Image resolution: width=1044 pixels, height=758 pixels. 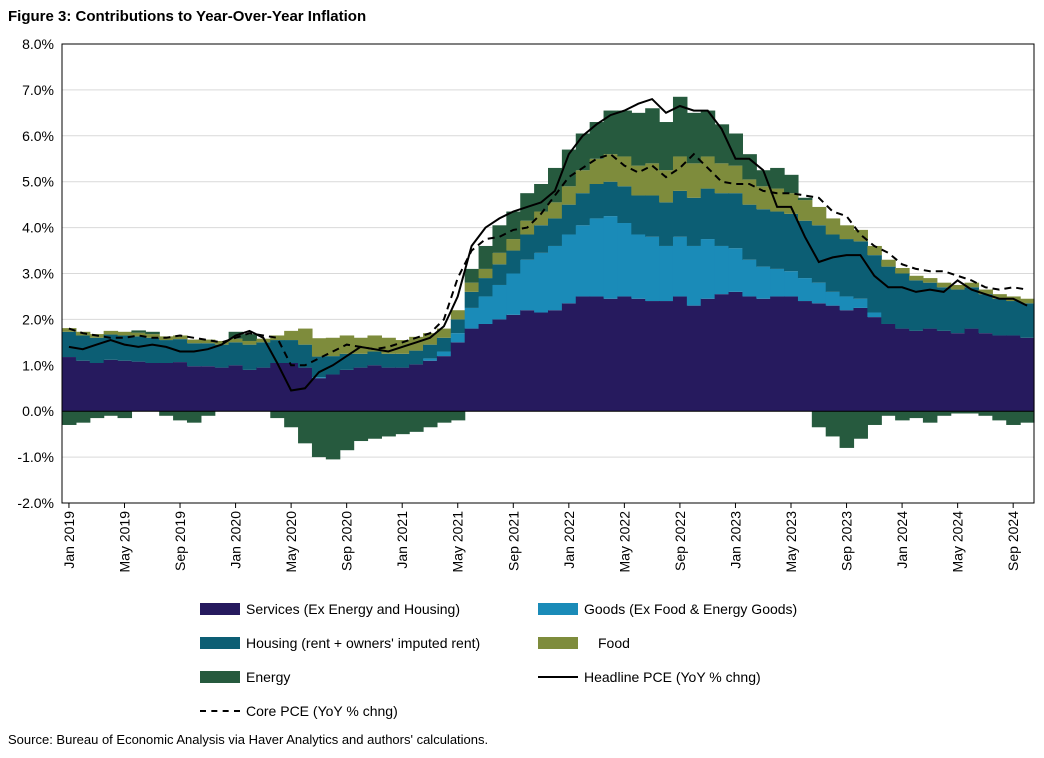 What do you see at coordinates (458, 542) in the screenshot?
I see `x-tick-label: May 2021` at bounding box center [458, 542].